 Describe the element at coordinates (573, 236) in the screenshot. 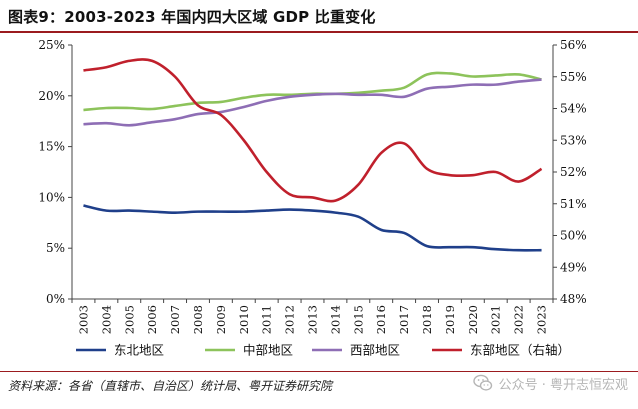

I see `y-right-tick-label: 50%` at that location.